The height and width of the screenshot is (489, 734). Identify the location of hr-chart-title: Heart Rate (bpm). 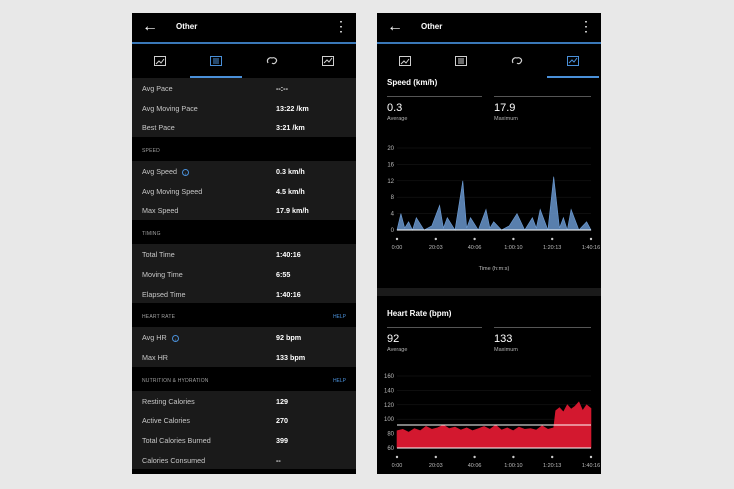
(419, 313).